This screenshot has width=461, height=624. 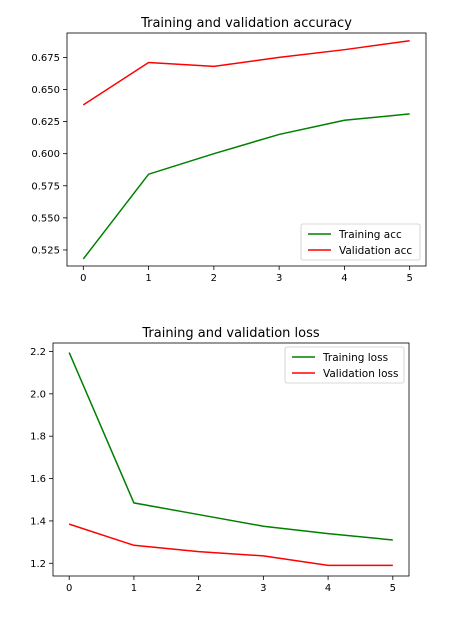 What do you see at coordinates (375, 251) in the screenshot?
I see `accuracy-legend-label: Validation acc` at bounding box center [375, 251].